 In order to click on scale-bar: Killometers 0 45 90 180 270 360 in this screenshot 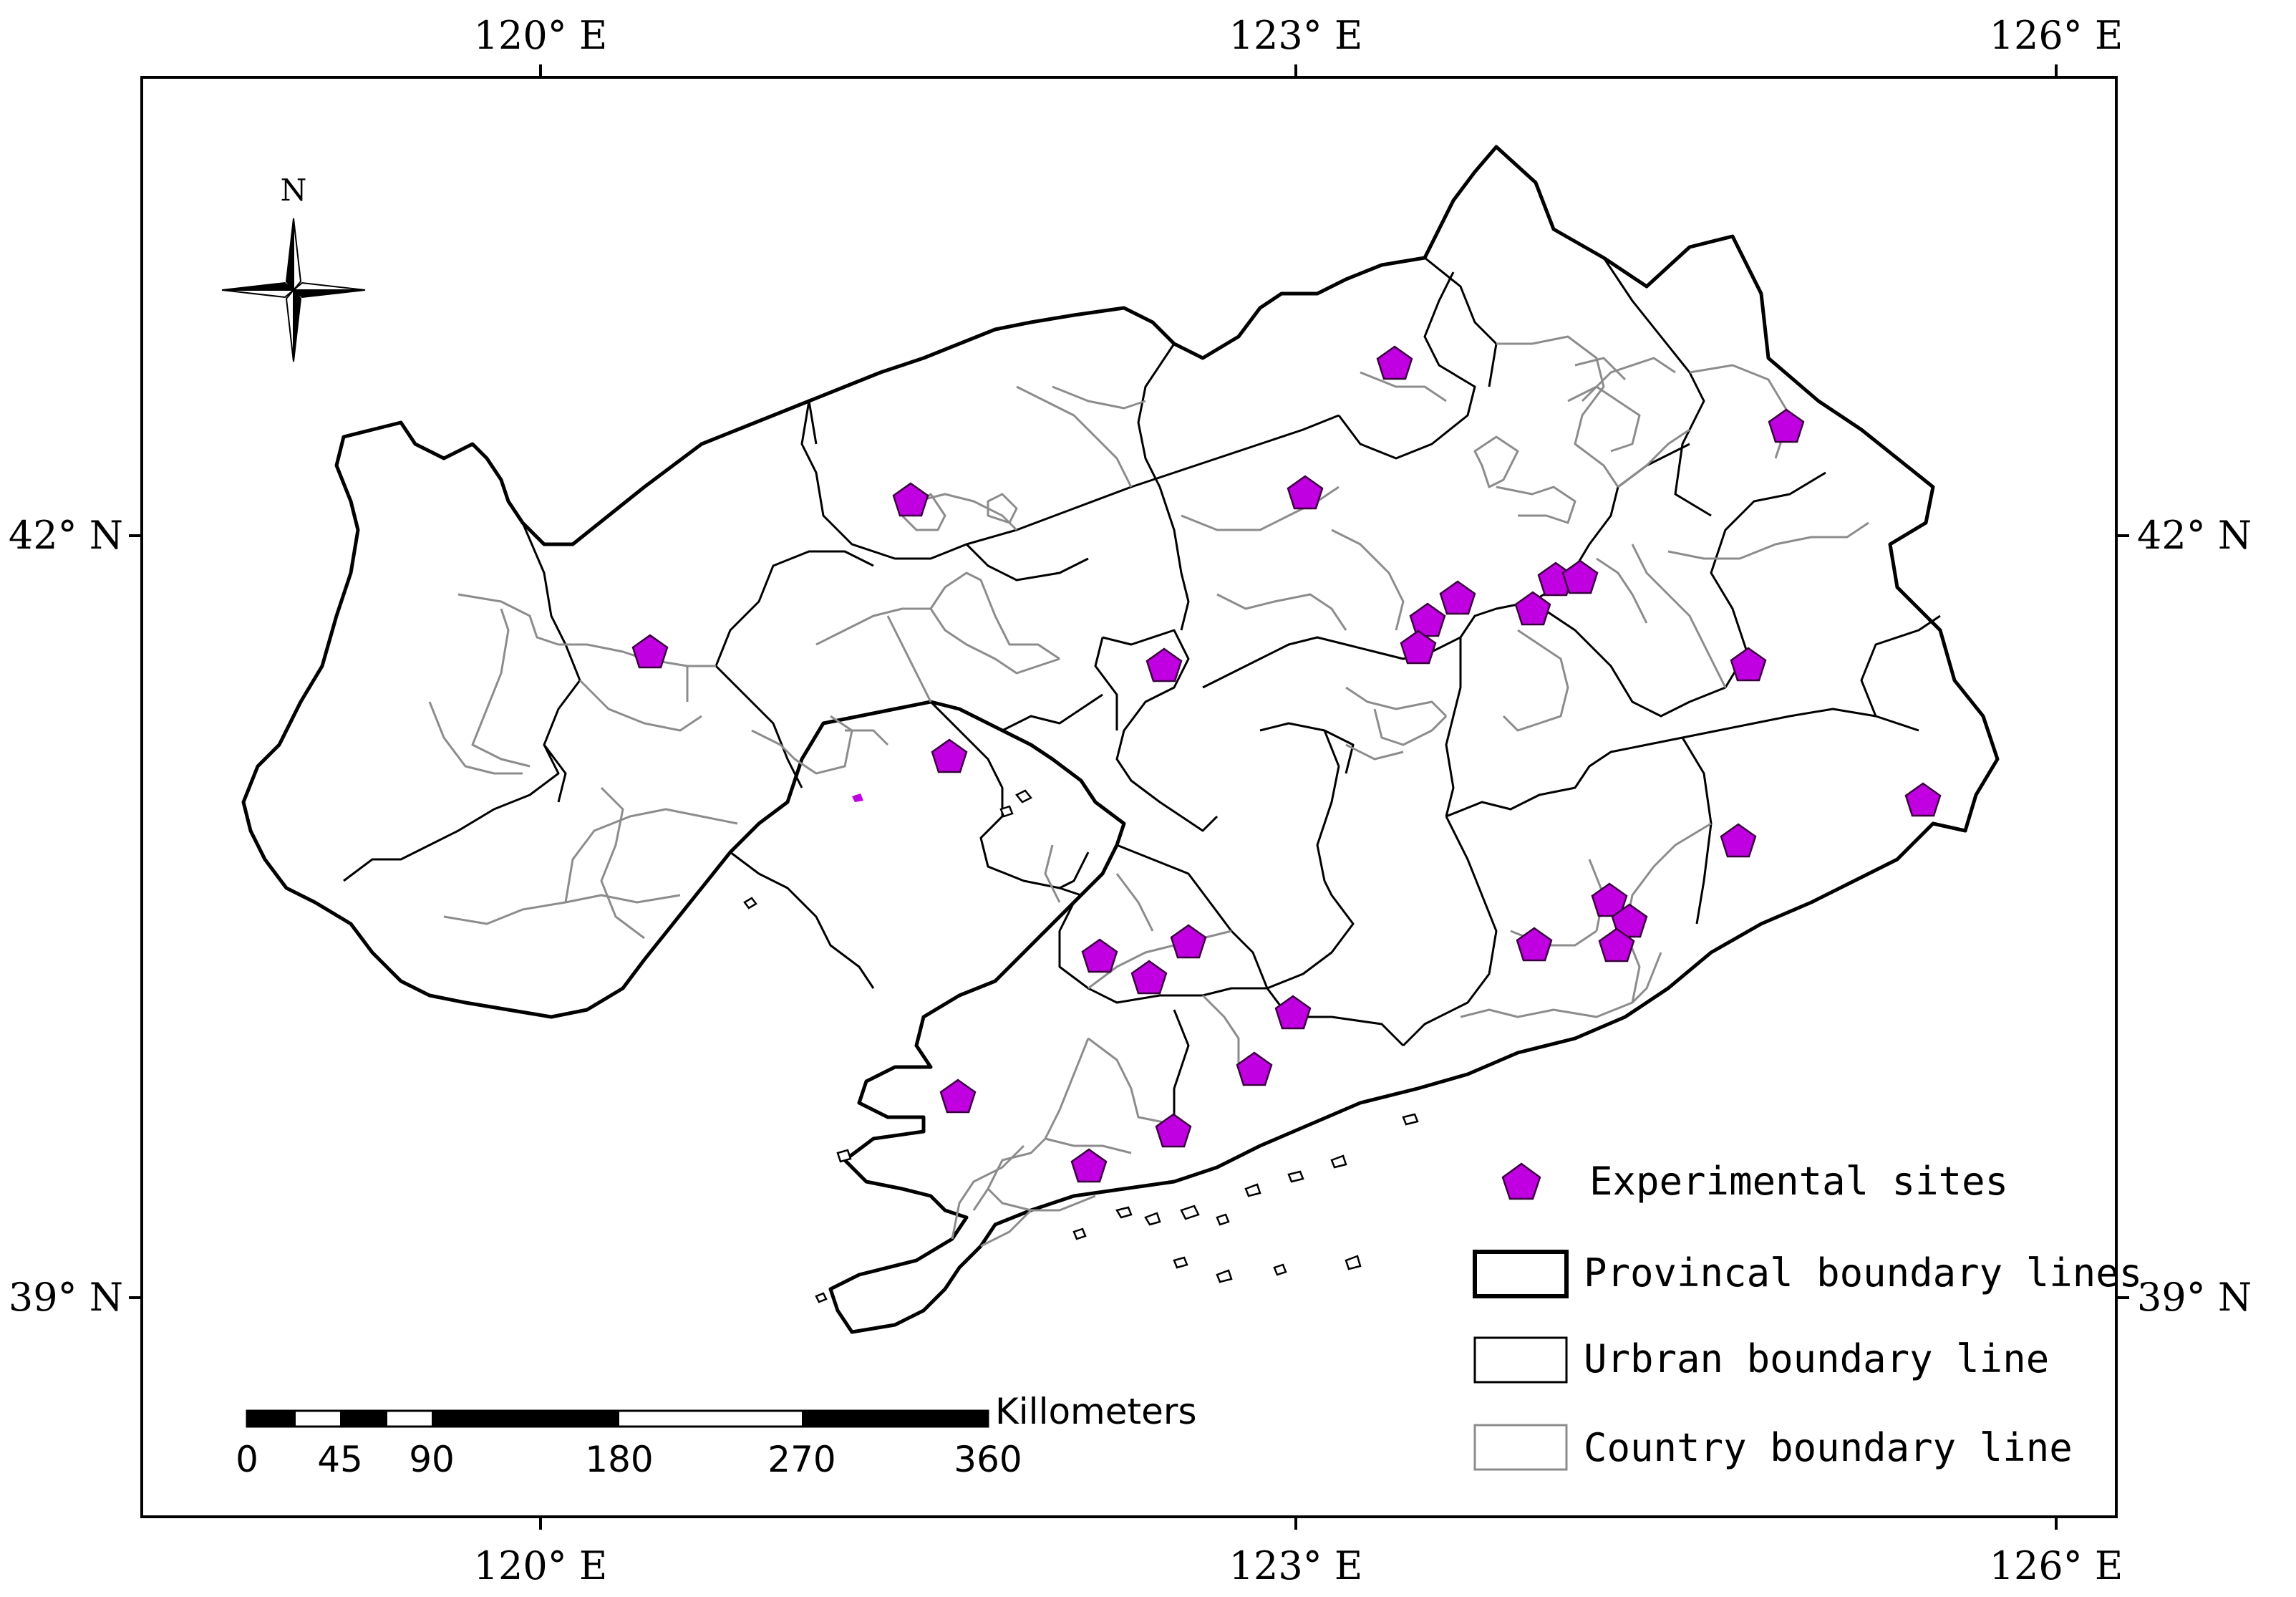, I will do `click(716, 1435)`.